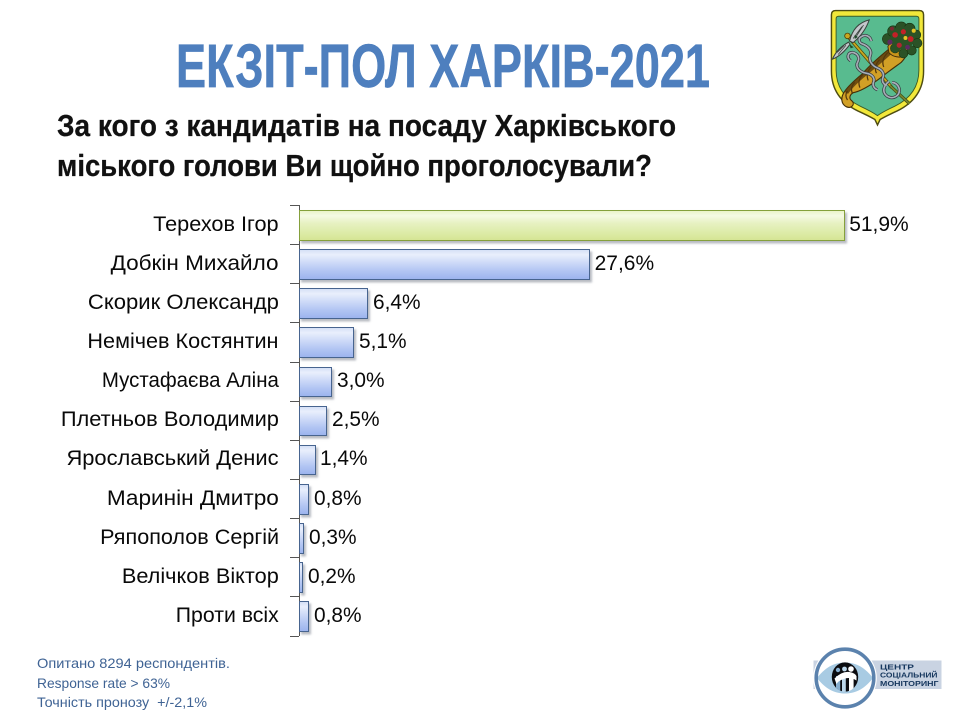 Image resolution: width=960 pixels, height=720 pixels. Describe the element at coordinates (909, 684) in the screenshot. I see `svg-text: МОНІТОРИНГ` at that location.